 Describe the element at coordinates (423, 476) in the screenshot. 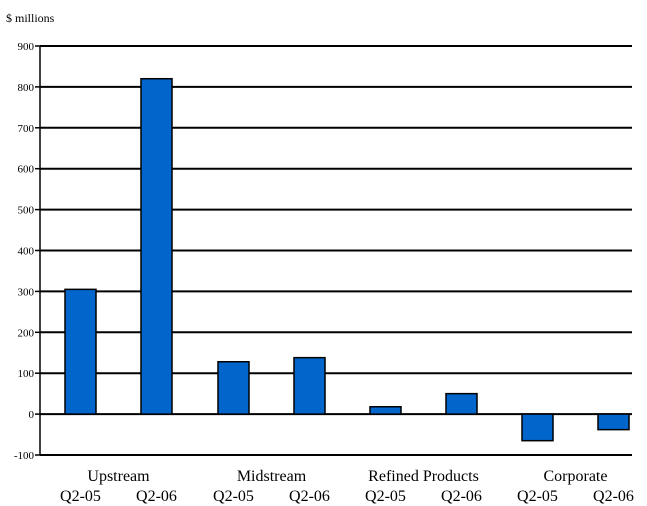

I see `category-label: Refined Products` at that location.